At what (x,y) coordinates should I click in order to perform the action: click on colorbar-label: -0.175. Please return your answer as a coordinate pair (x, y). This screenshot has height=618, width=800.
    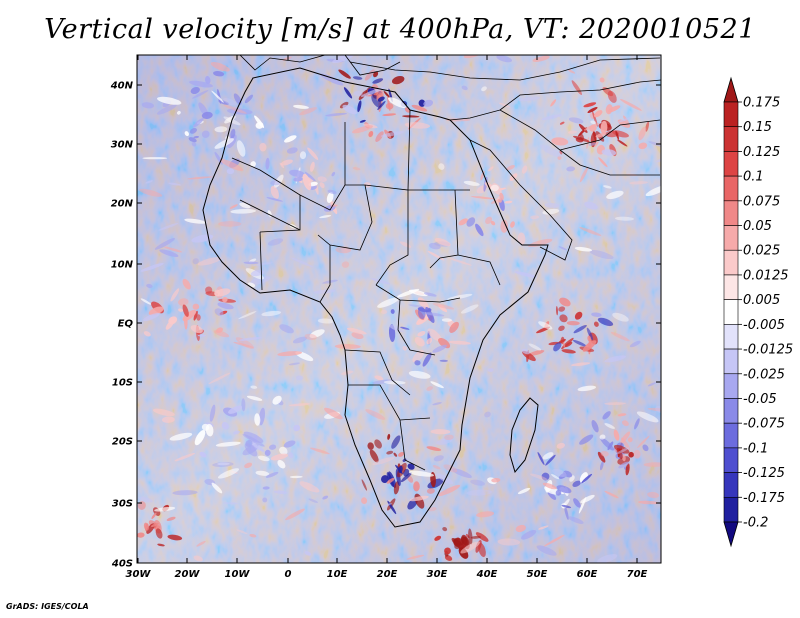
    Looking at the image, I should click on (764, 498).